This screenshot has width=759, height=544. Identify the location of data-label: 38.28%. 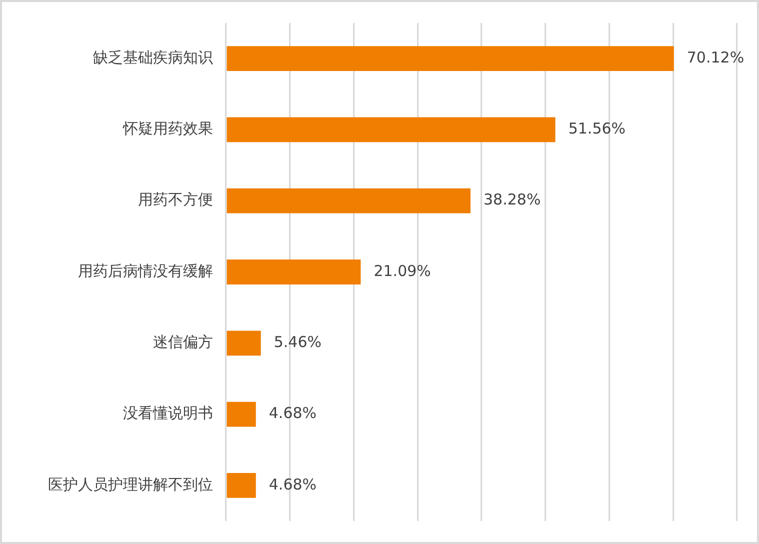
(512, 199).